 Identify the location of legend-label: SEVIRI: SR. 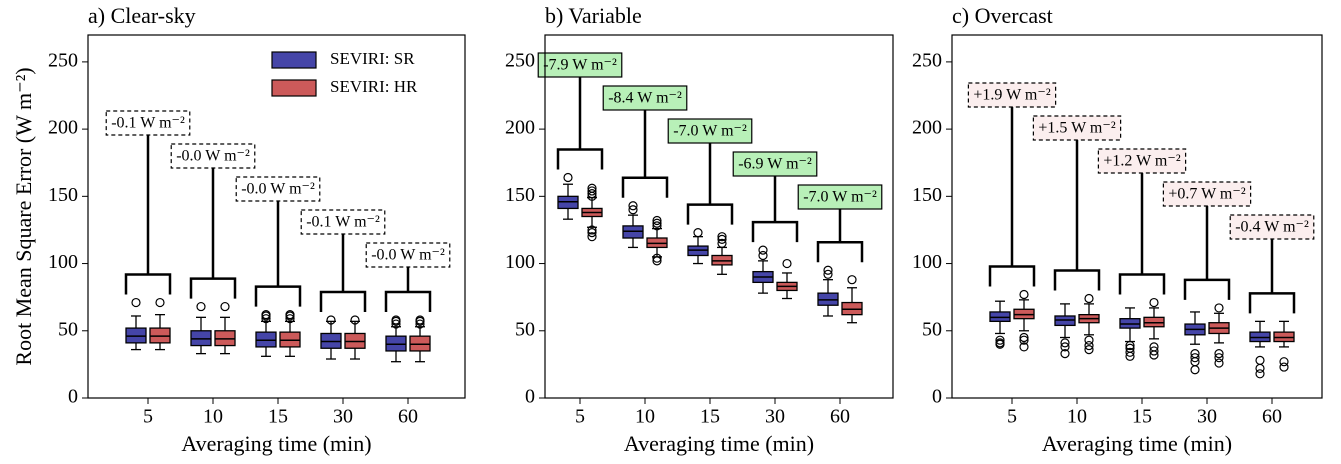
(372, 58).